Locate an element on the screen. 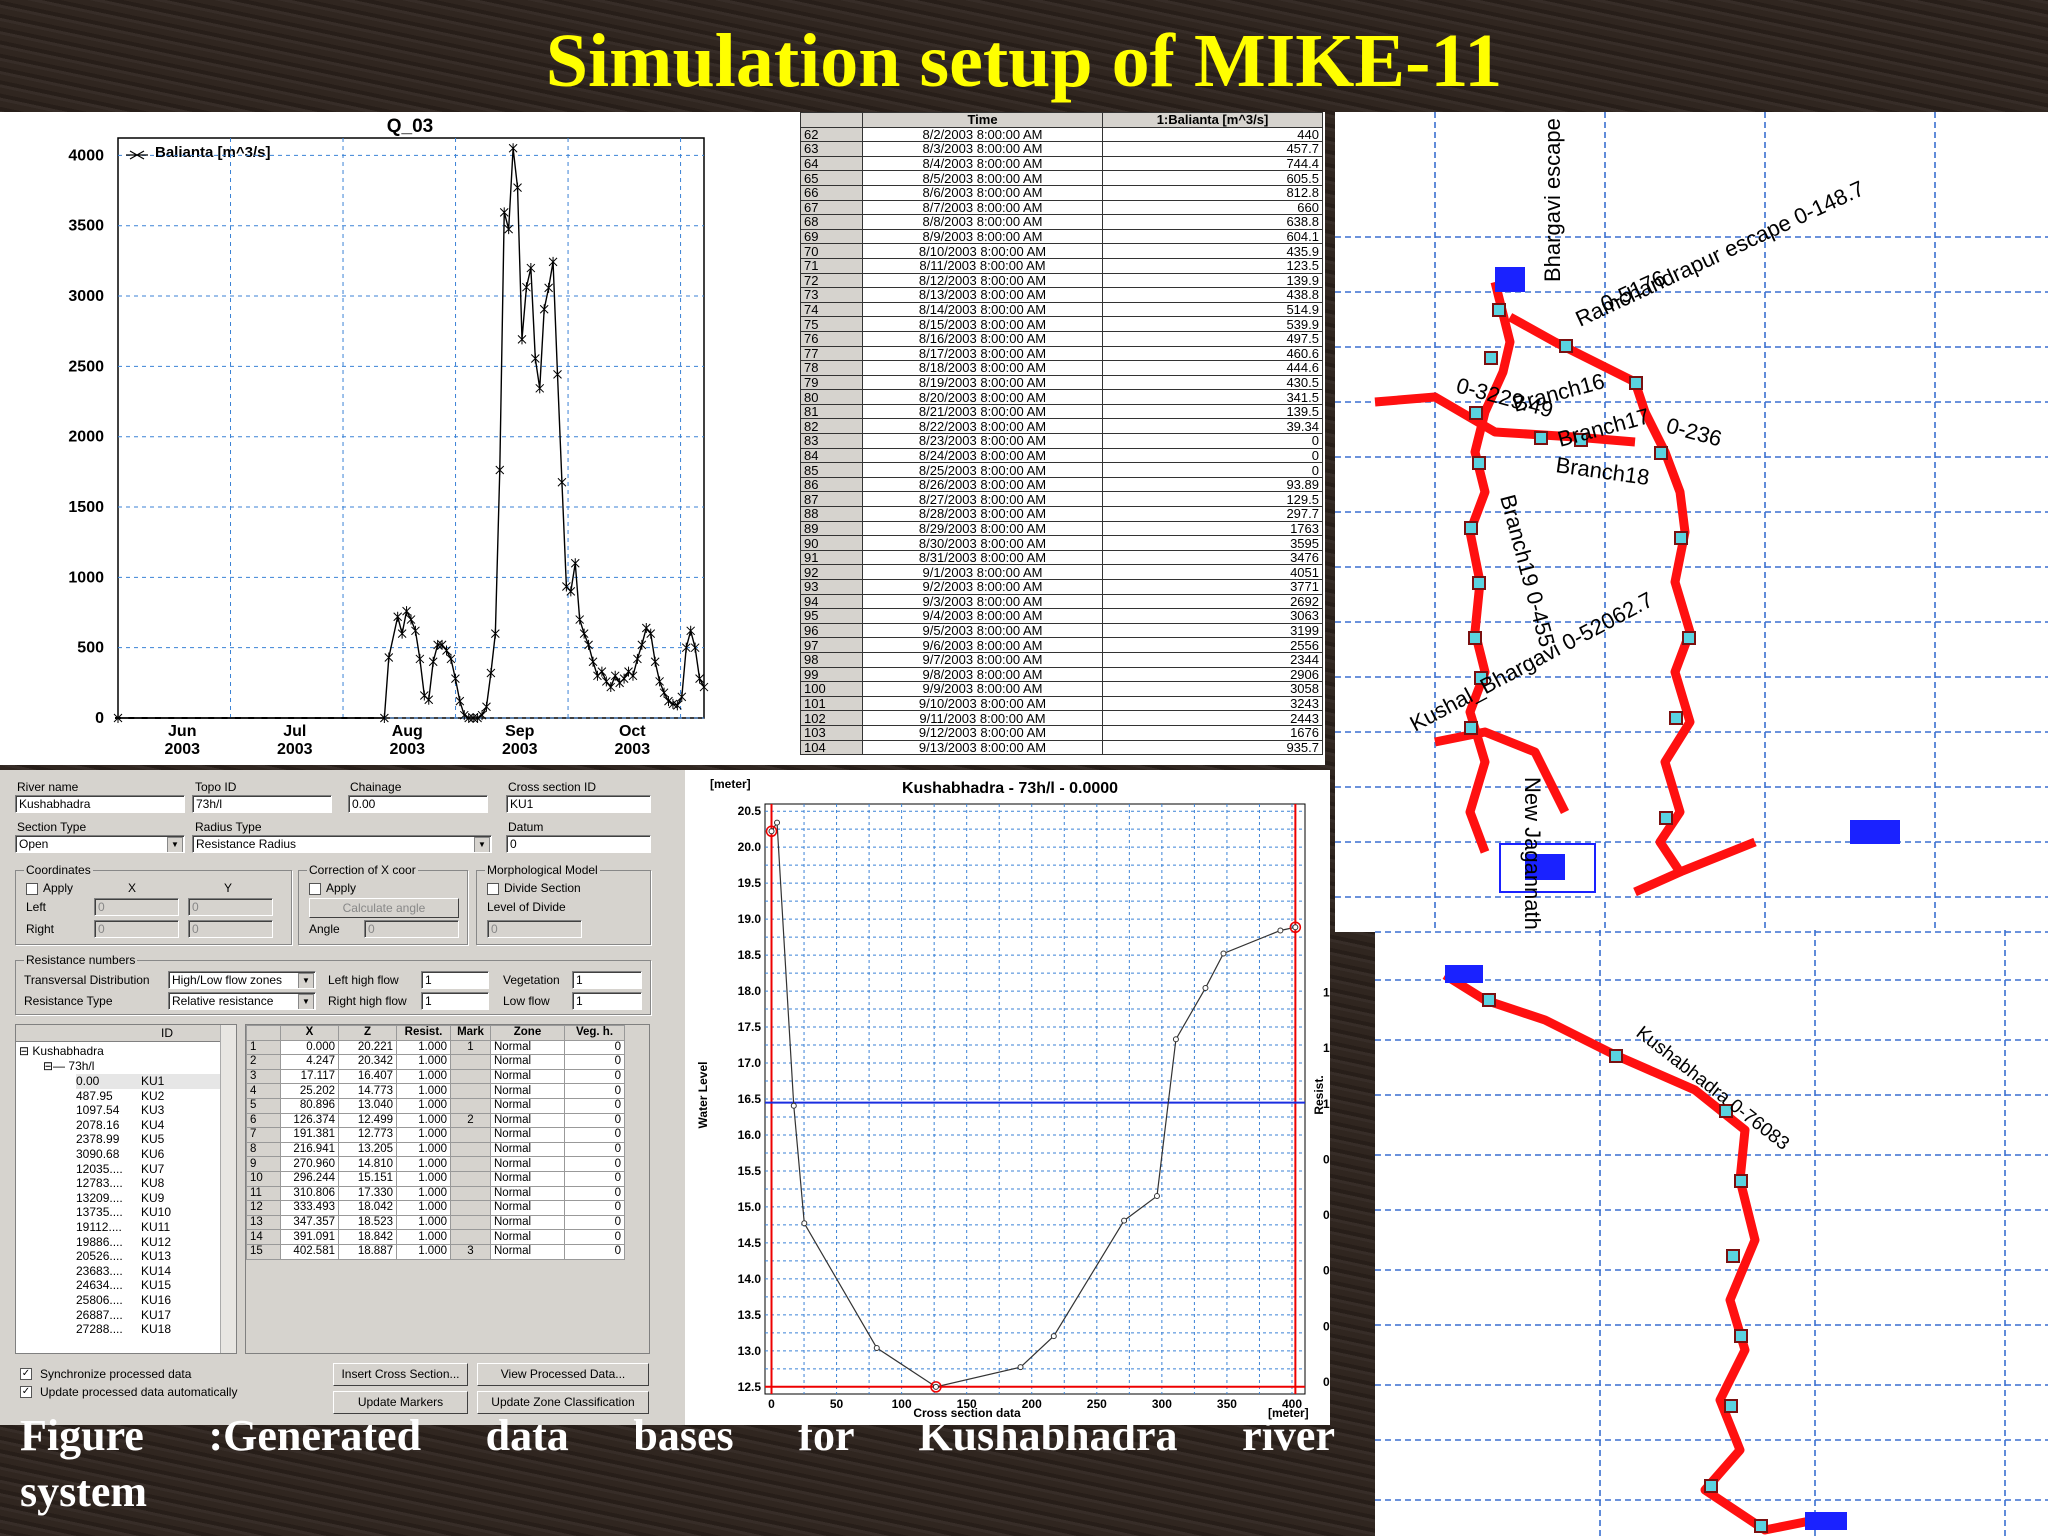 Image resolution: width=2048 pixels, height=1536 pixels. level-of-divide-field: 0 is located at coordinates (534, 929).